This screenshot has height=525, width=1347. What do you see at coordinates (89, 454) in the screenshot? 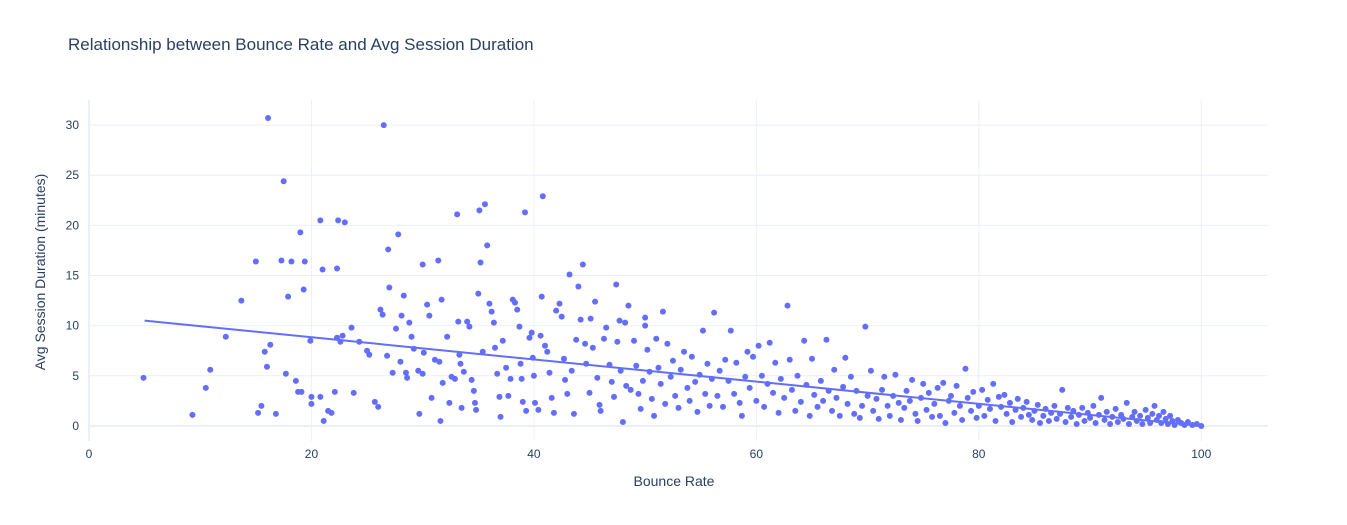
I see `x-tick-label: 0` at bounding box center [89, 454].